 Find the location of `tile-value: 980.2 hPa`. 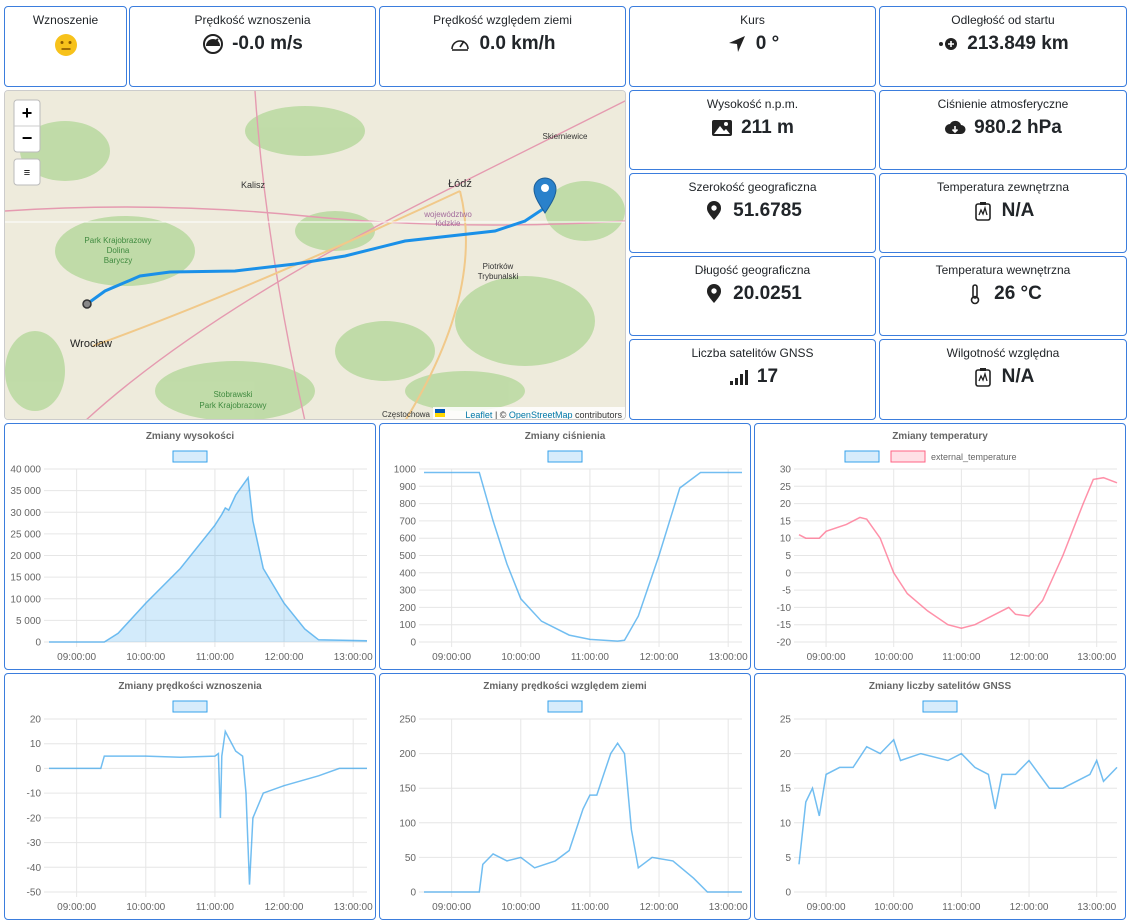

tile-value: 980.2 hPa is located at coordinates (1018, 127).